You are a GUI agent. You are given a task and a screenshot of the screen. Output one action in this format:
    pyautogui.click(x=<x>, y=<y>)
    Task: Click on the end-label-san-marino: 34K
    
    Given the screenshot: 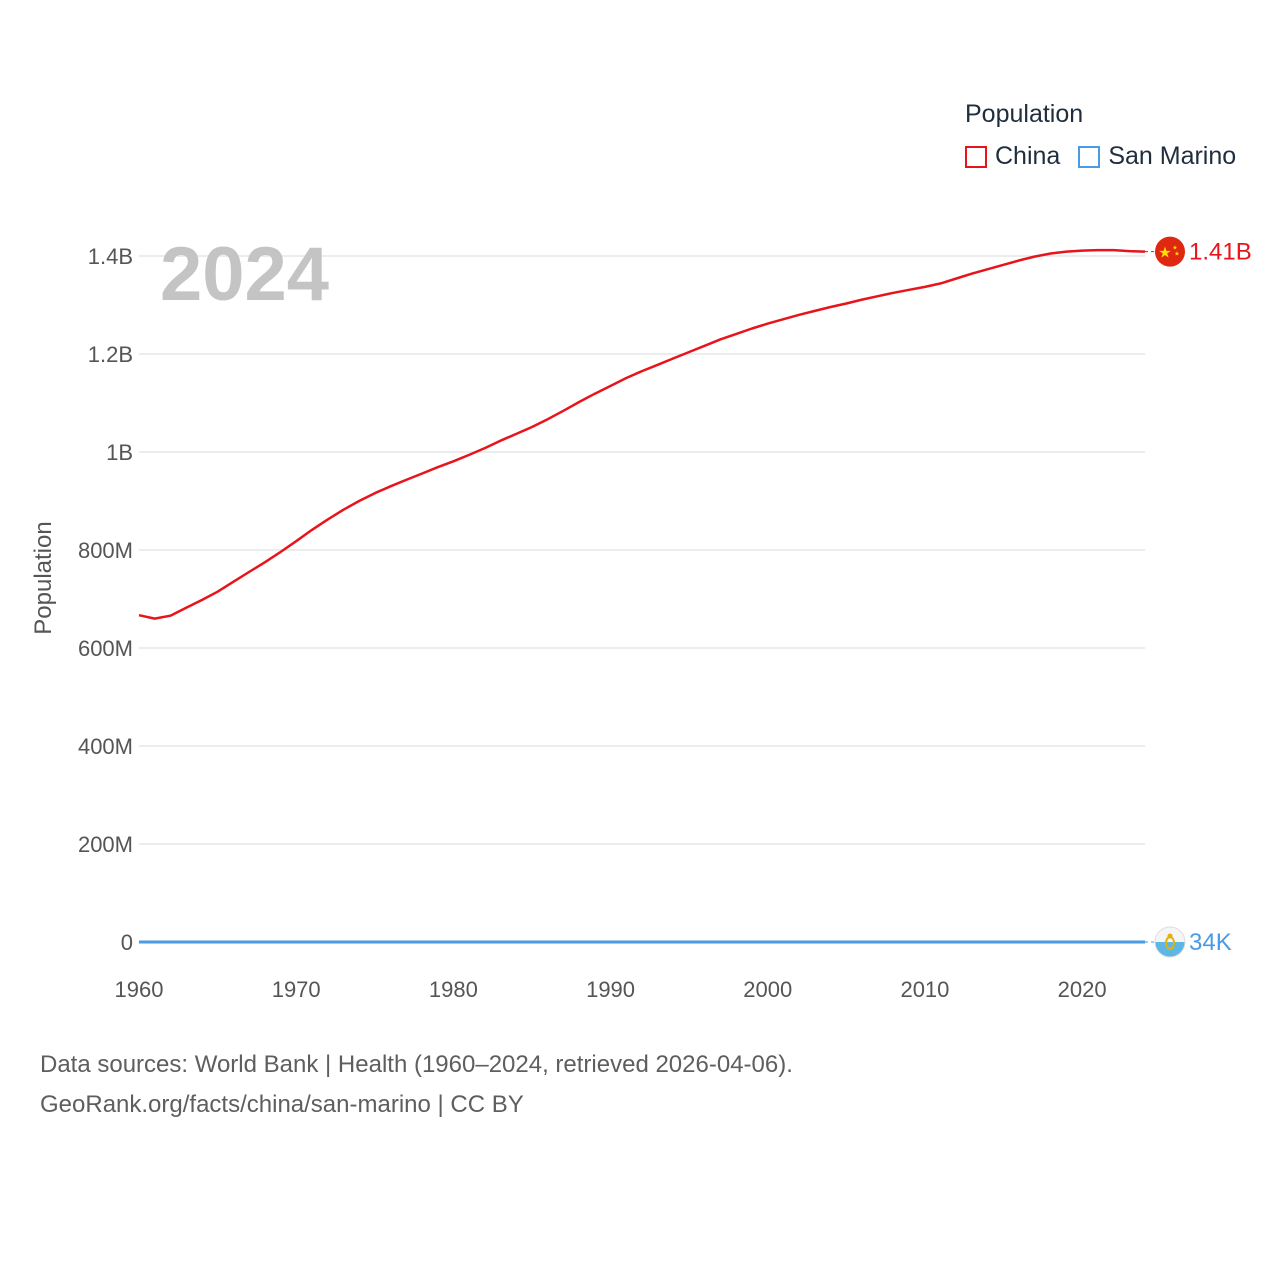 What is the action you would take?
    pyautogui.click(x=1210, y=942)
    